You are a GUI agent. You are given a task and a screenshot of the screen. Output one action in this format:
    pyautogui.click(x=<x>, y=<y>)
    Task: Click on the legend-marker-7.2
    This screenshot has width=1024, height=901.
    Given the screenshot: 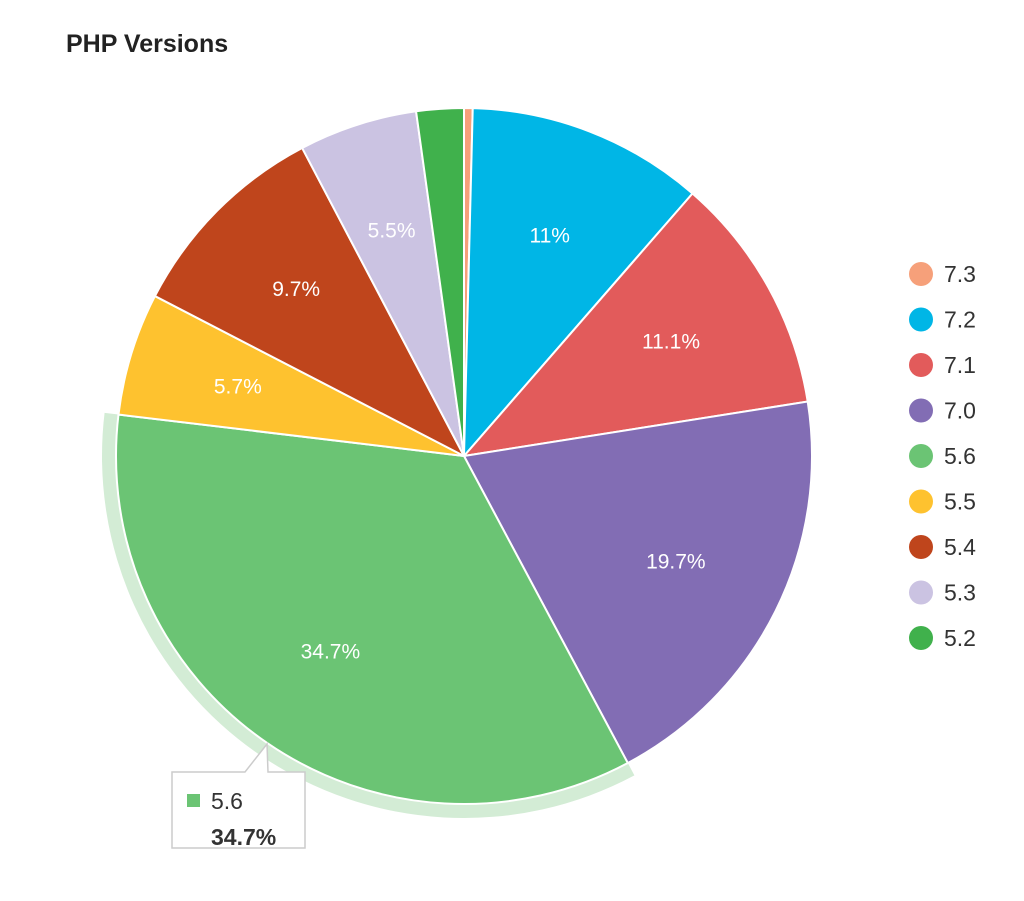 What is the action you would take?
    pyautogui.click(x=921, y=319)
    